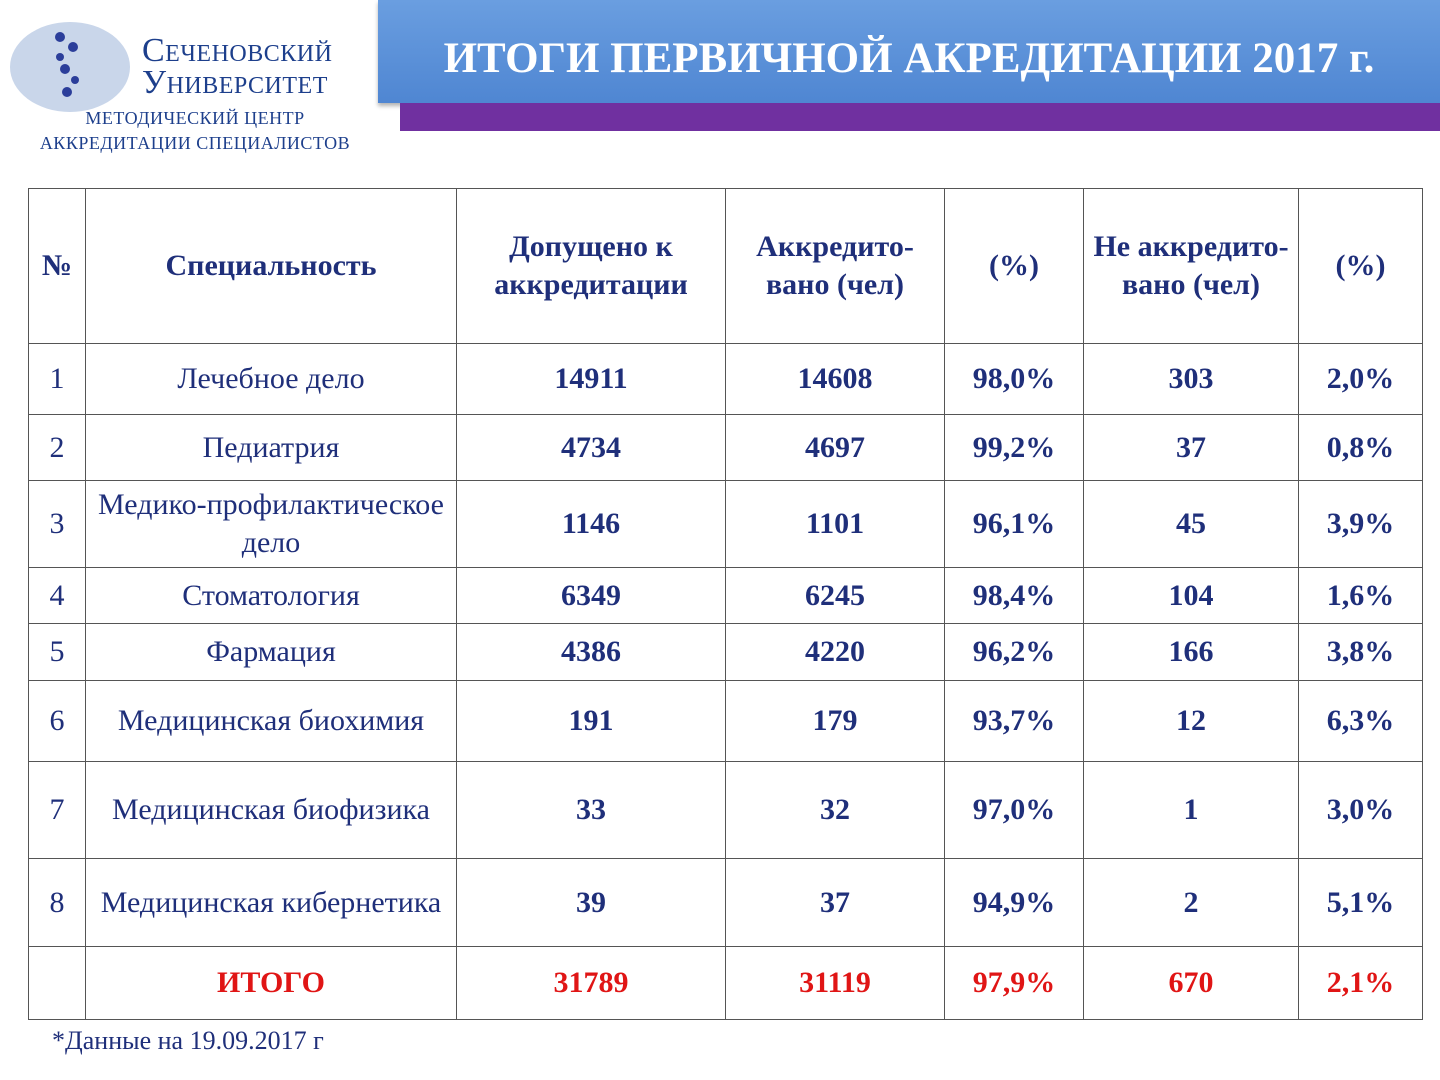 The width and height of the screenshot is (1440, 1080). Describe the element at coordinates (1191, 266) in the screenshot. I see `column-header: Не аккредито-вано (чел)` at that location.